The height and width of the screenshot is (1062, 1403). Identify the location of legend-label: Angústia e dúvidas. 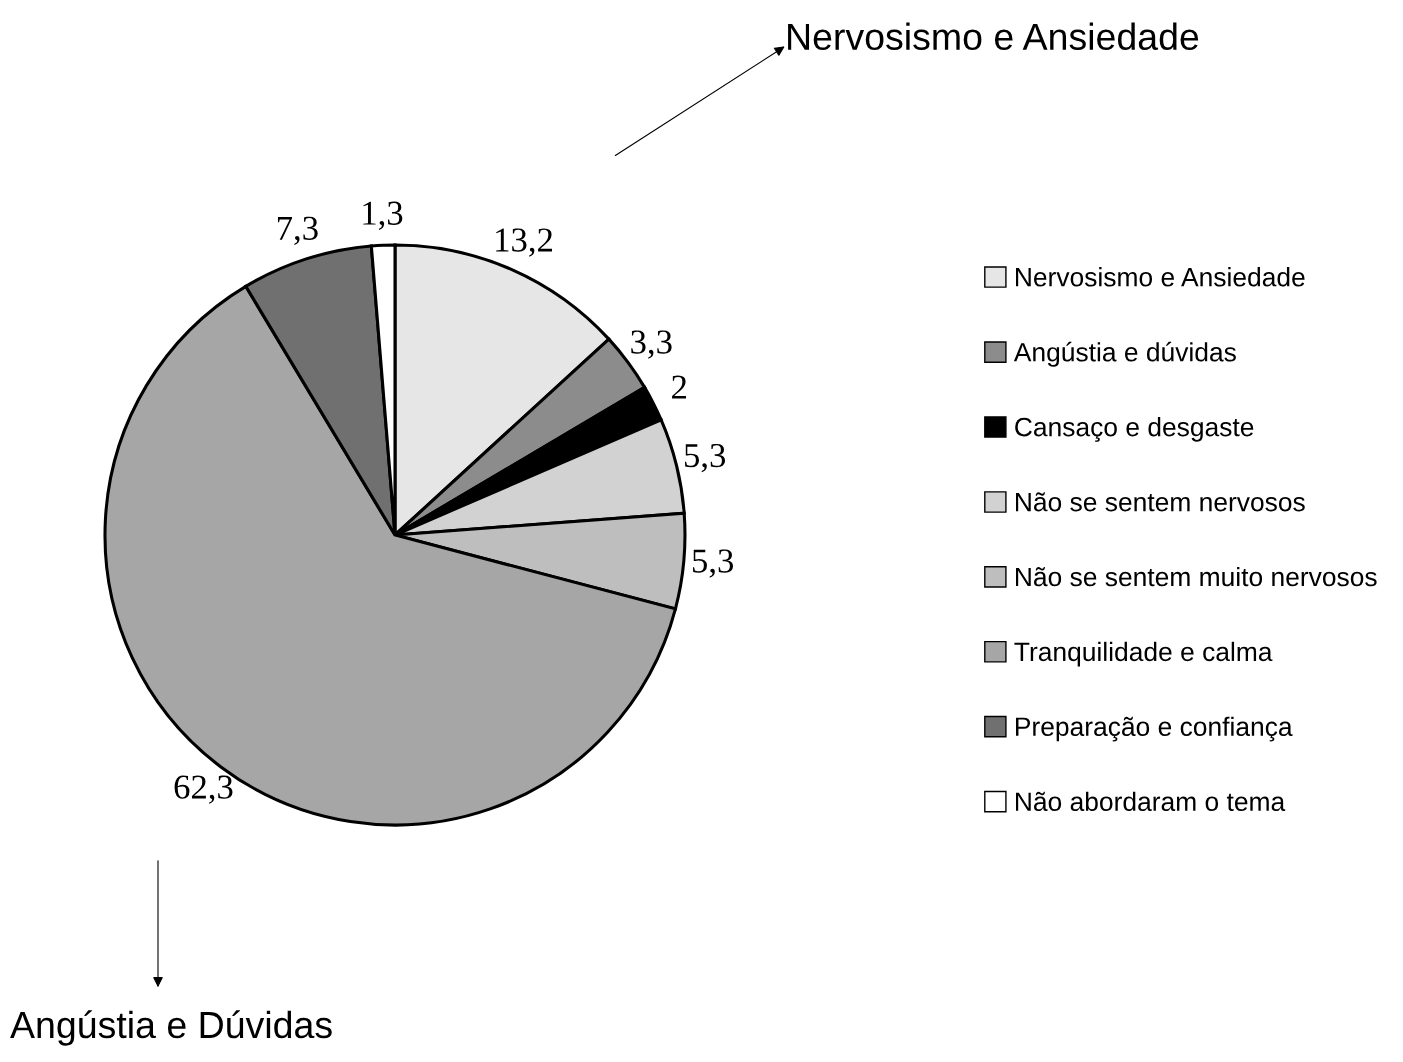
(1124, 354).